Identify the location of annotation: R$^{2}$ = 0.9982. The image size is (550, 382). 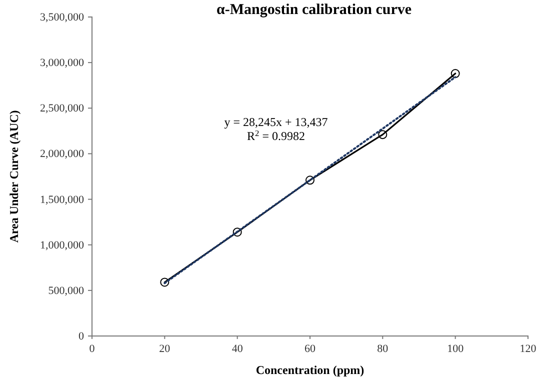
(276, 135).